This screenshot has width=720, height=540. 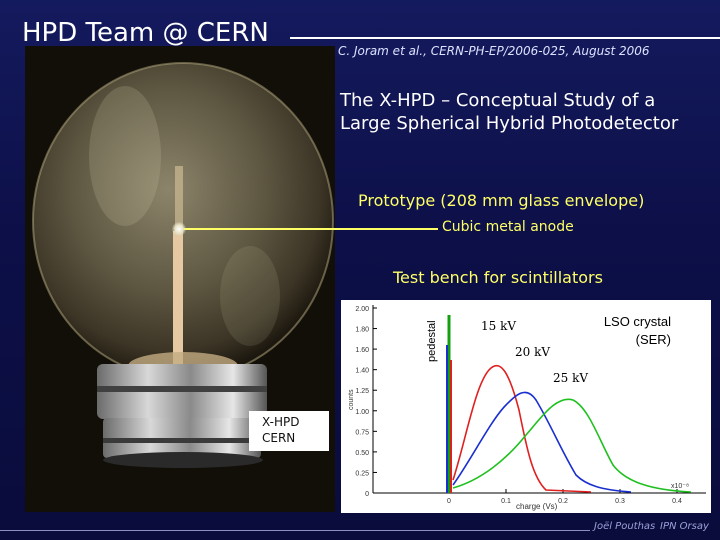 I want to click on x-tick-label: 0.1, so click(x=506, y=501).